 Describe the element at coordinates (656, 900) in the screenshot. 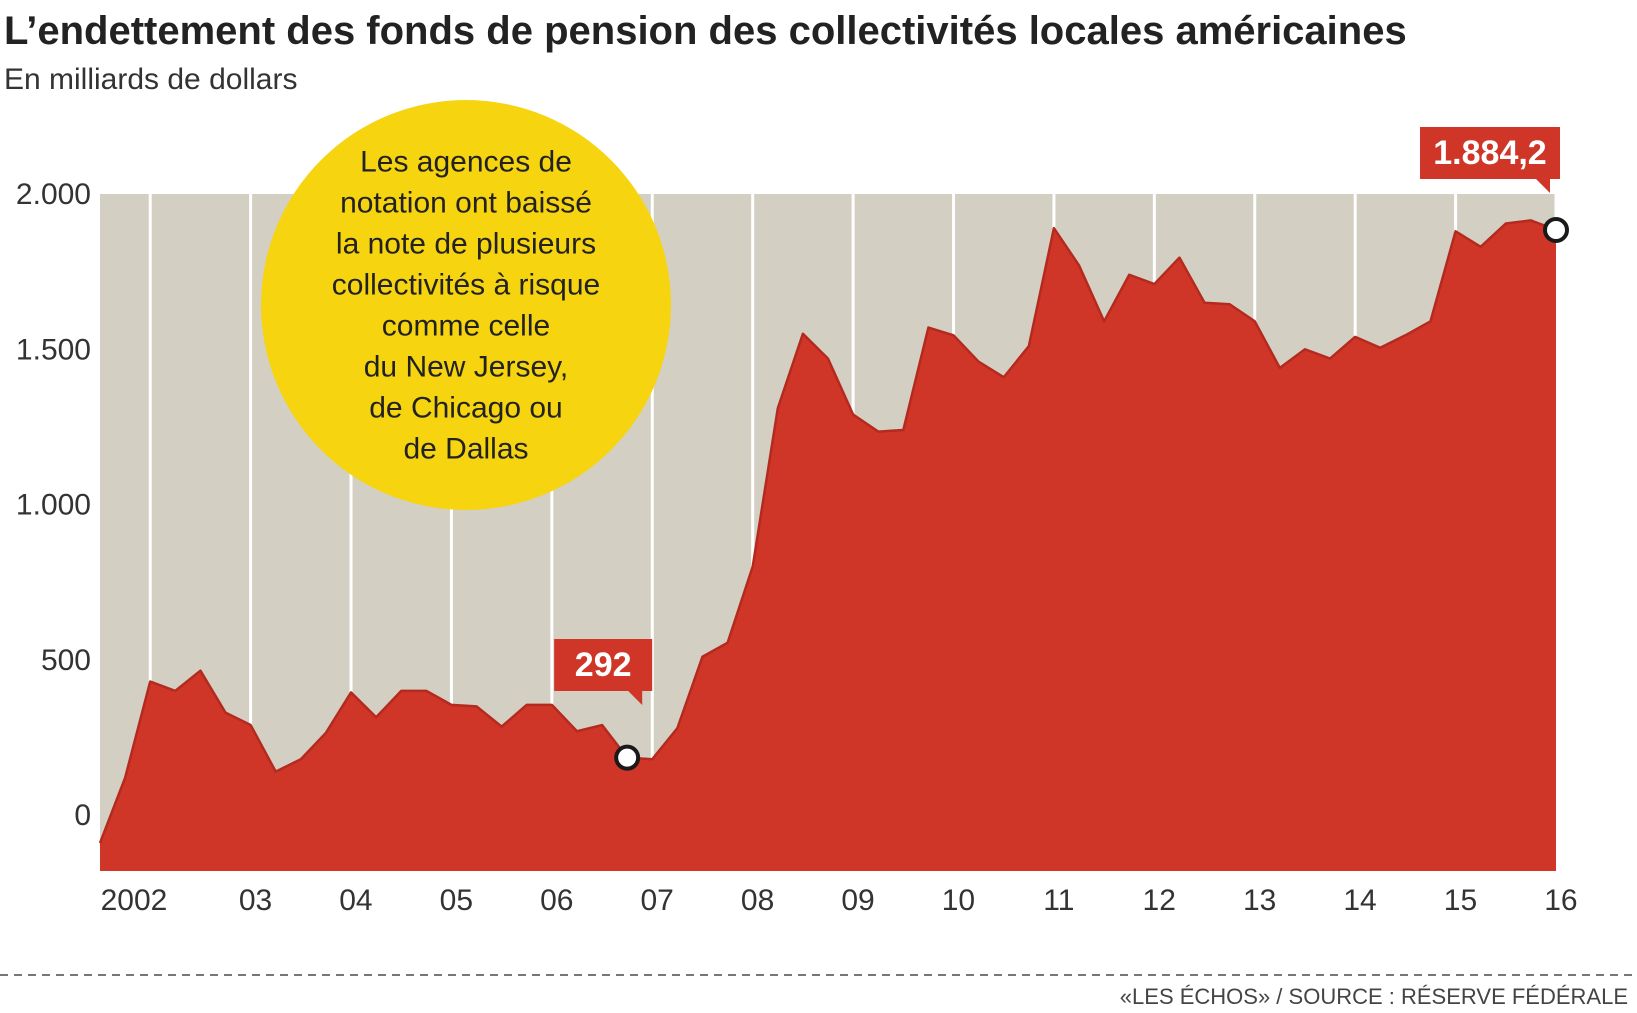

I see `x-tick-label: 07` at that location.